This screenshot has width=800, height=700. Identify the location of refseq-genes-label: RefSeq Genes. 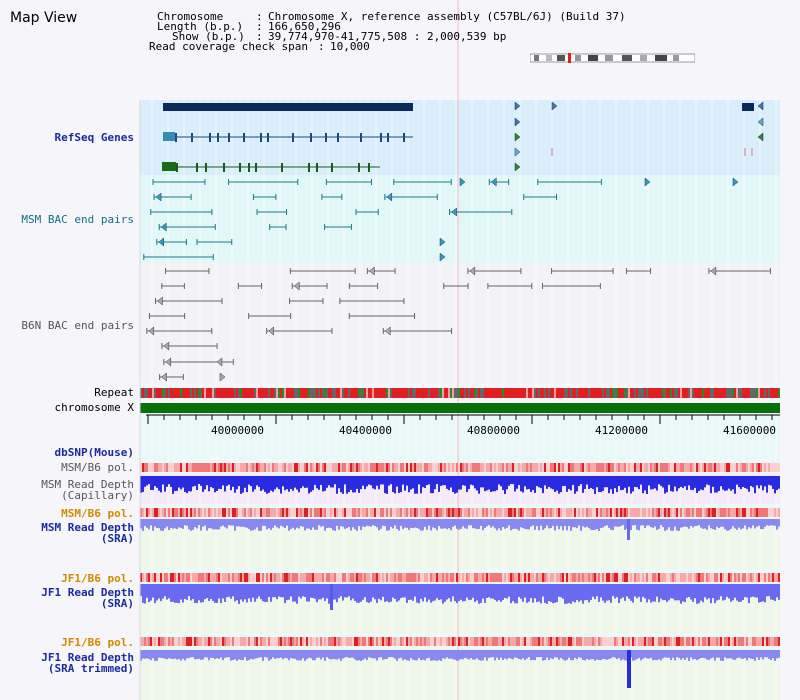
(94, 137).